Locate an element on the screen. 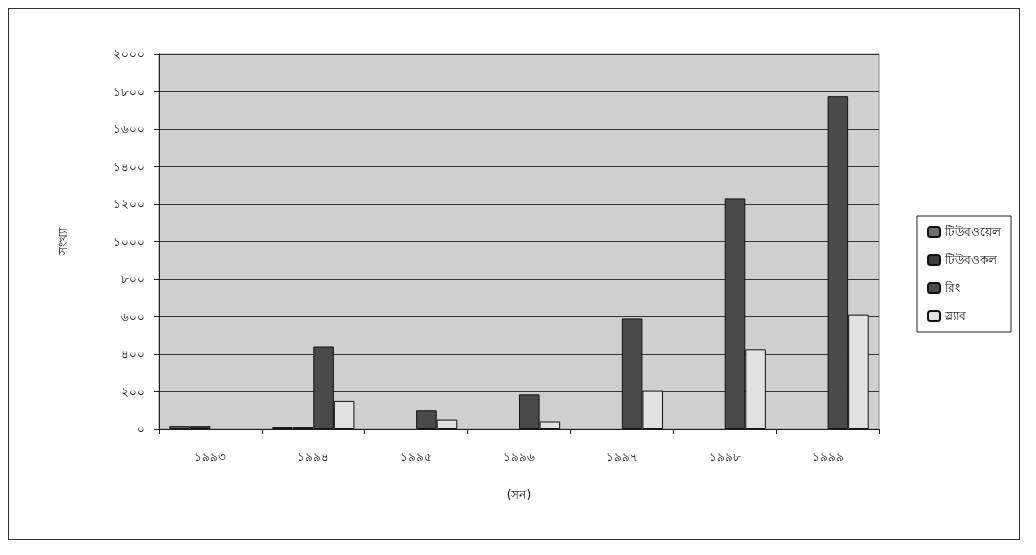 Image resolution: width=1036 pixels, height=555 pixels. legend-label: টিউবওকল is located at coordinates (971, 260).